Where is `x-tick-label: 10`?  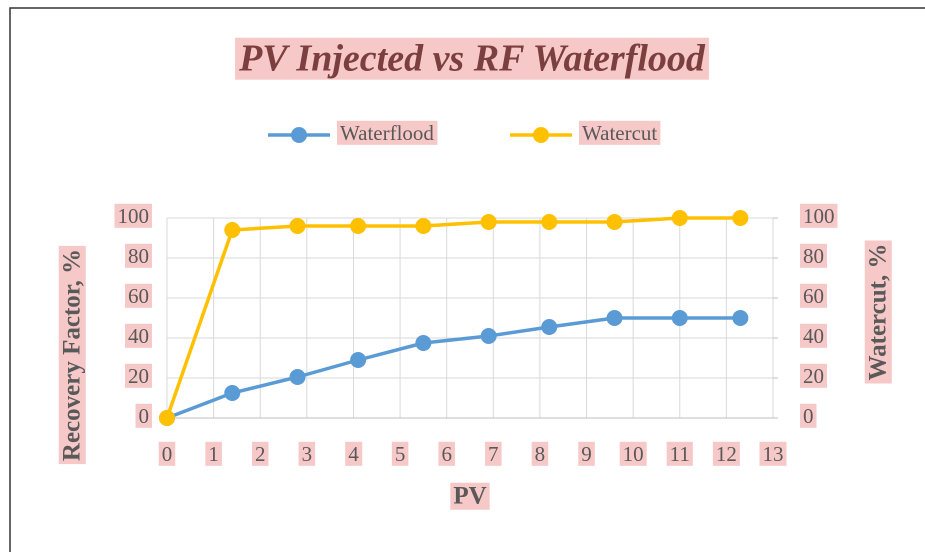 x-tick-label: 10 is located at coordinates (633, 454).